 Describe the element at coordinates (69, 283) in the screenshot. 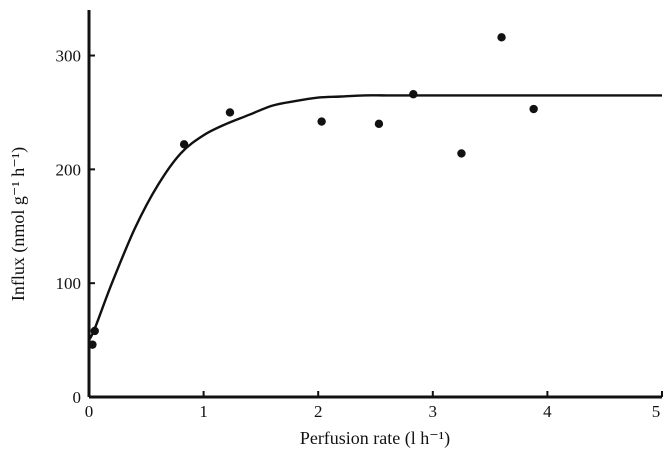

I see `y-tick-label-1: 100` at that location.